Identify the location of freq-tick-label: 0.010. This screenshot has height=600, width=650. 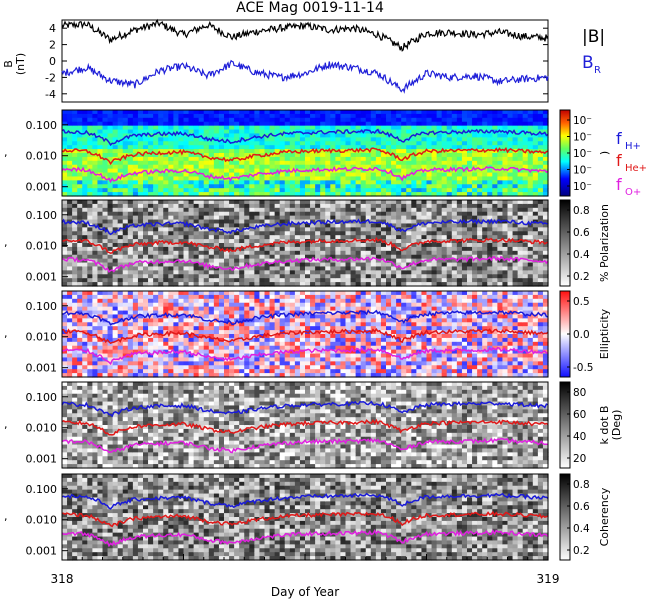
(42, 156).